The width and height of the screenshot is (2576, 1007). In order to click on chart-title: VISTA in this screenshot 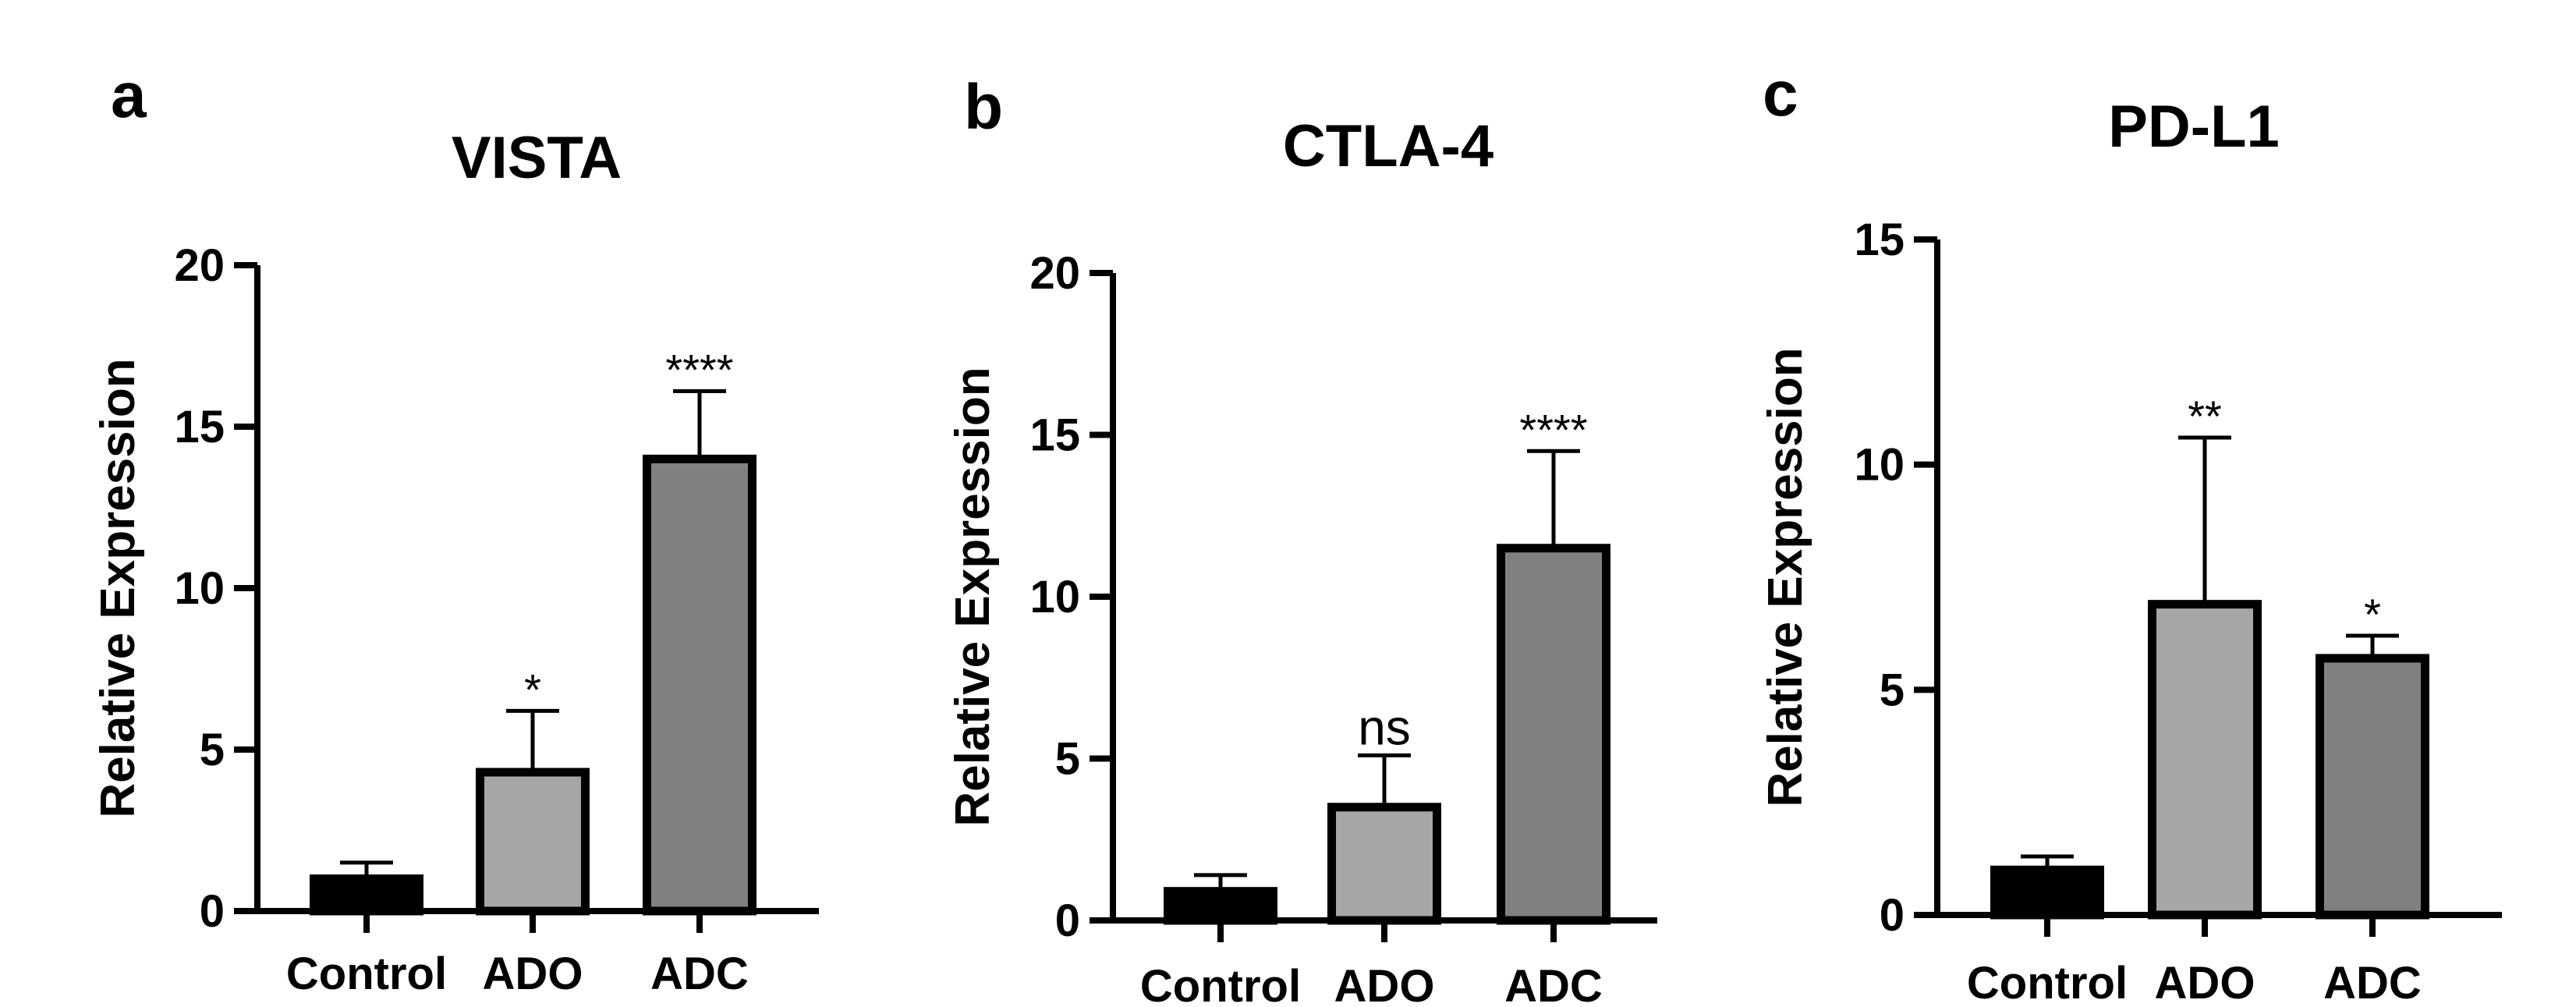, I will do `click(537, 158)`.